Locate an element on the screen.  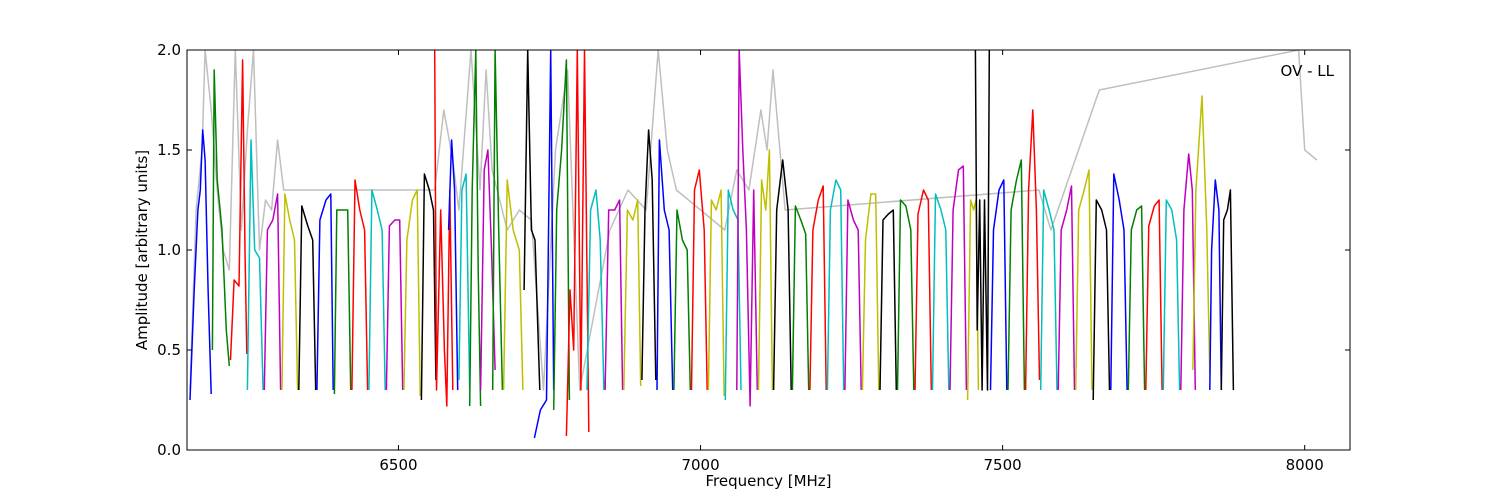
y-tick-label: 1.0 is located at coordinates (169, 250).